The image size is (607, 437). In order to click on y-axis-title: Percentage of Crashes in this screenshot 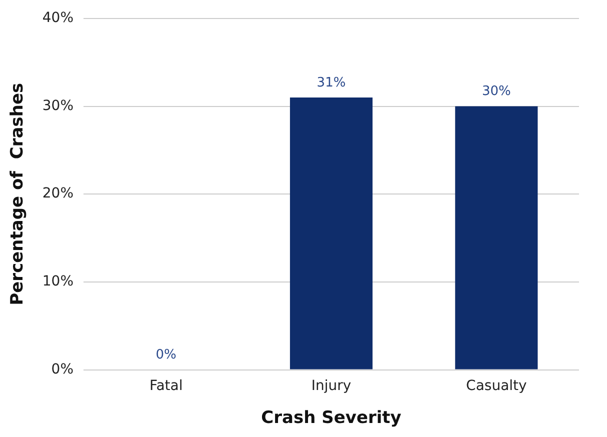, I will do `click(18, 194)`.